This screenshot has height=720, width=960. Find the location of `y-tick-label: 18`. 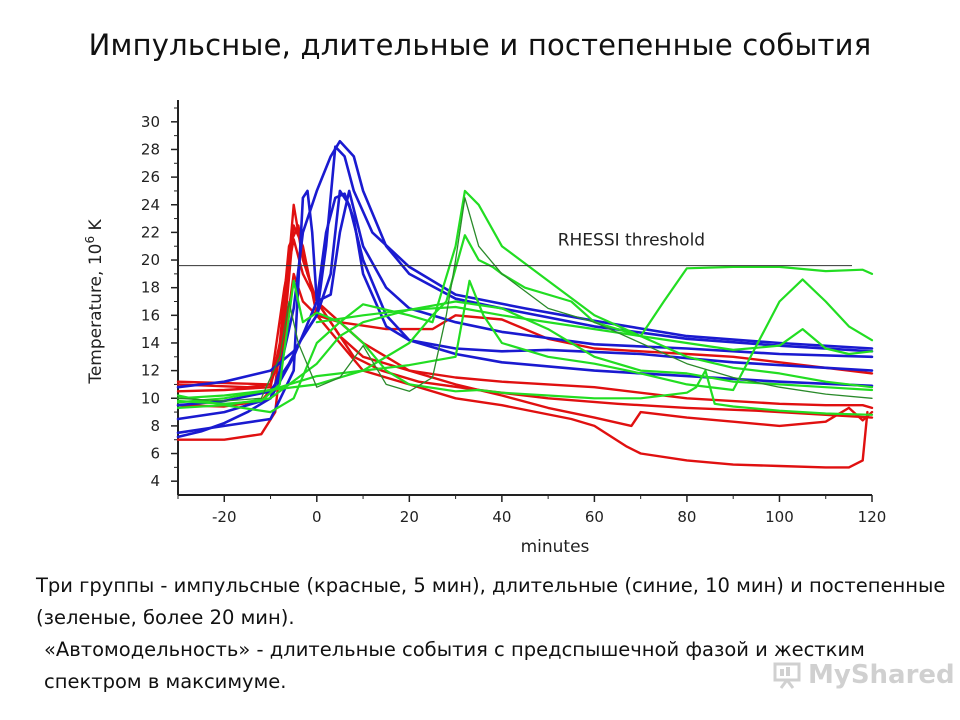

y-tick-label: 18 is located at coordinates (150, 288).